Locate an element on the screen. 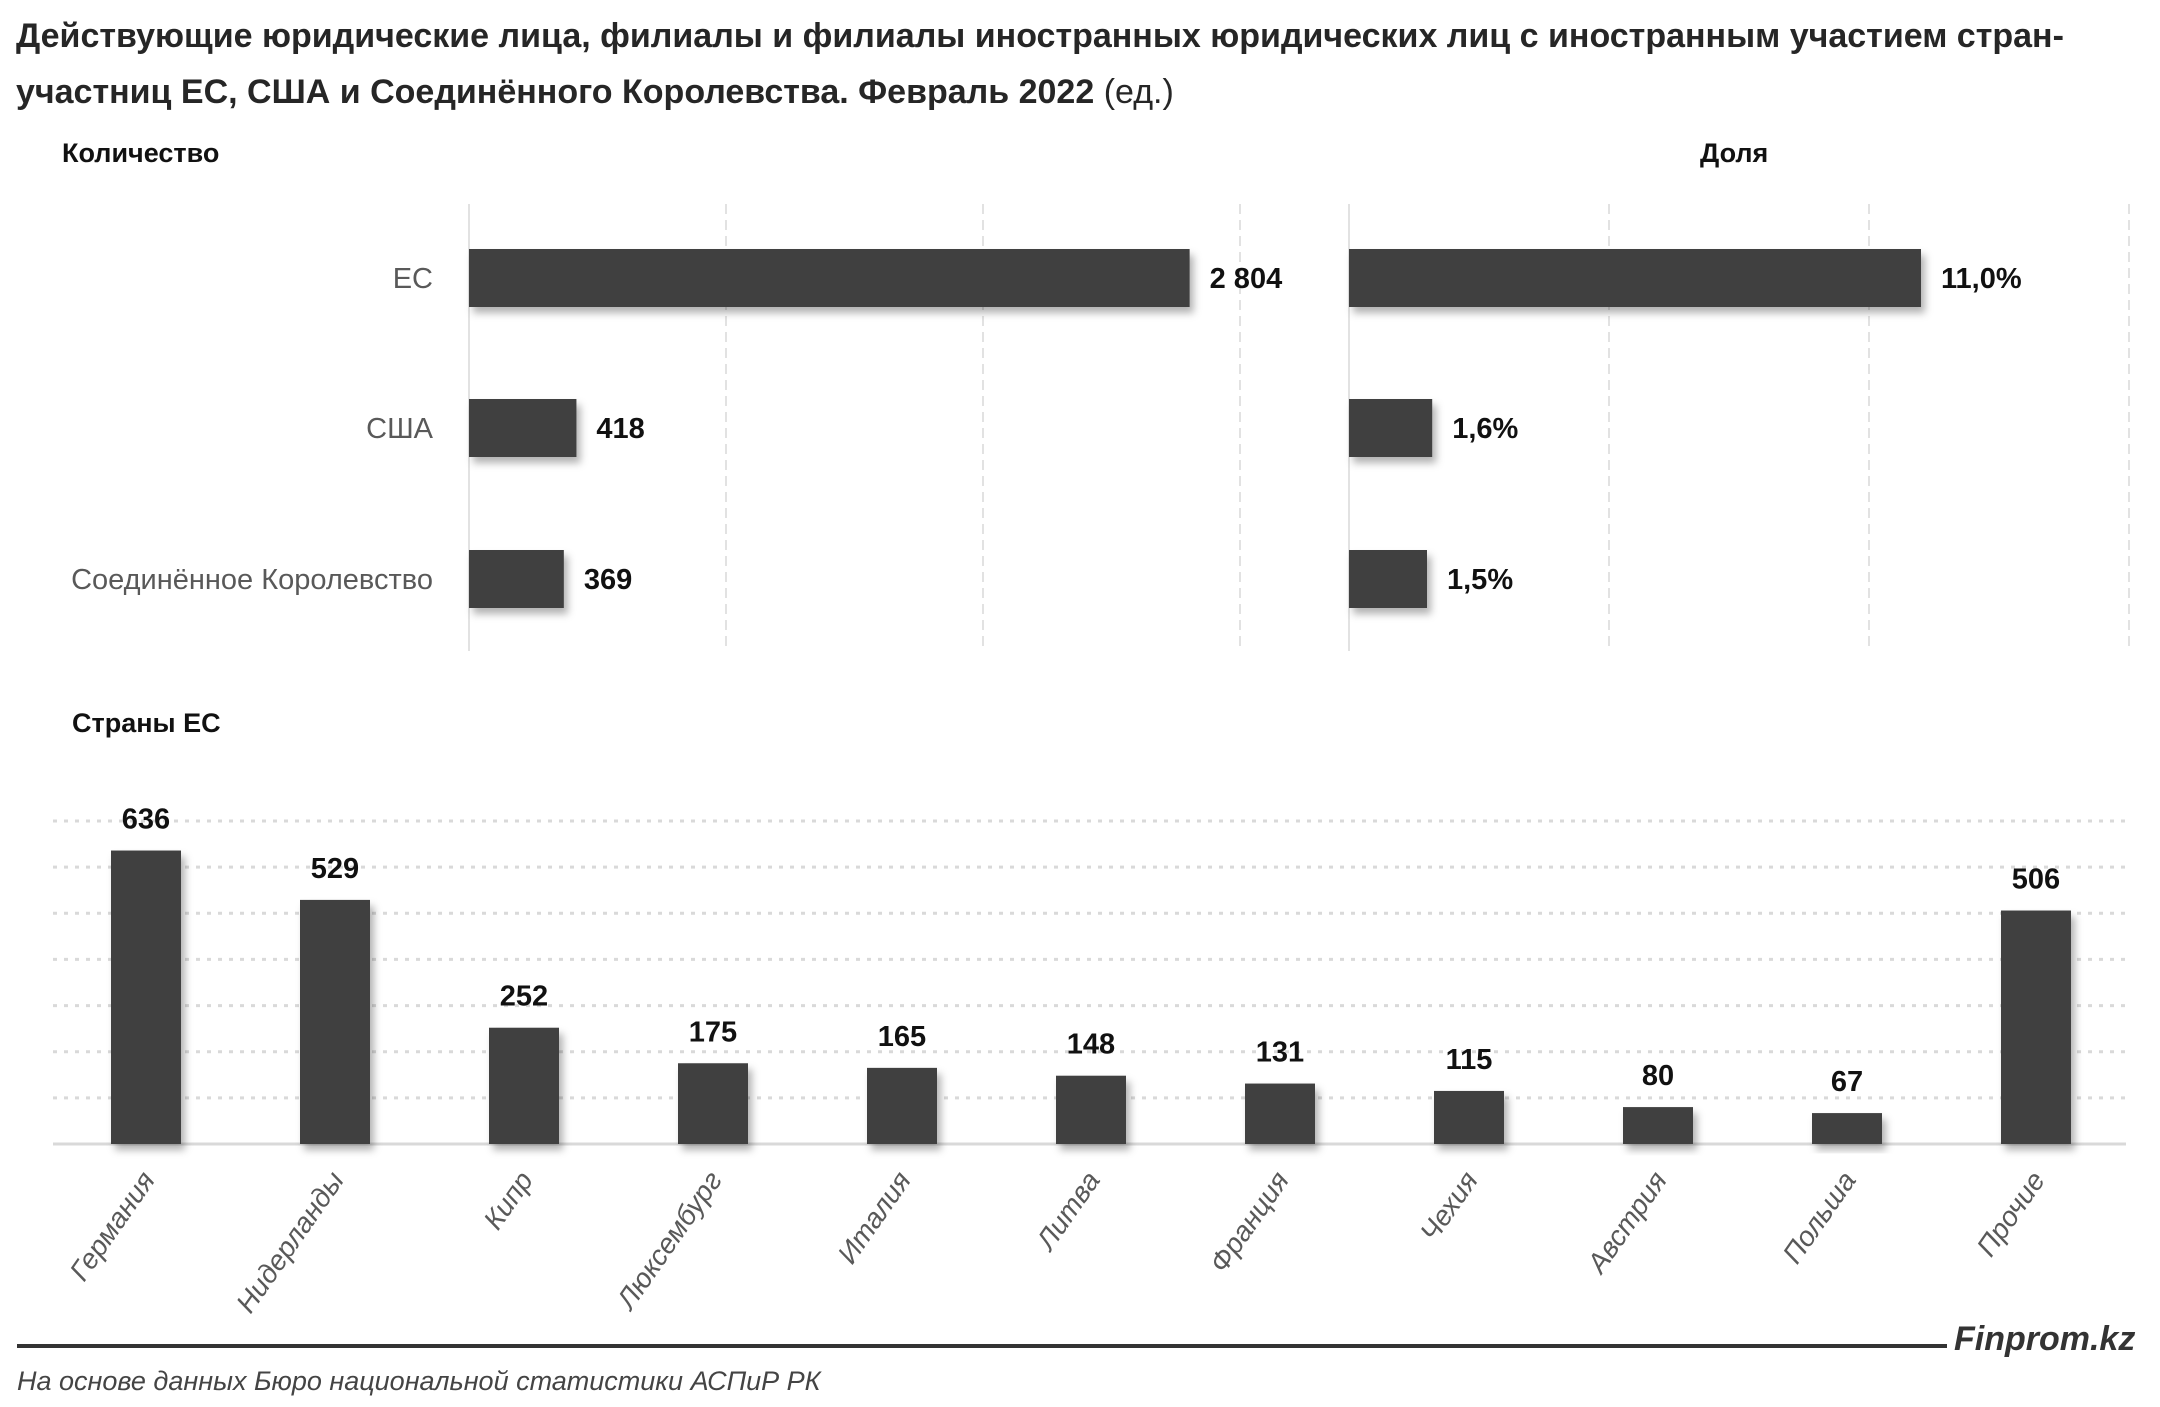 This screenshot has height=1407, width=2160. data-label: 131 is located at coordinates (1280, 1053).